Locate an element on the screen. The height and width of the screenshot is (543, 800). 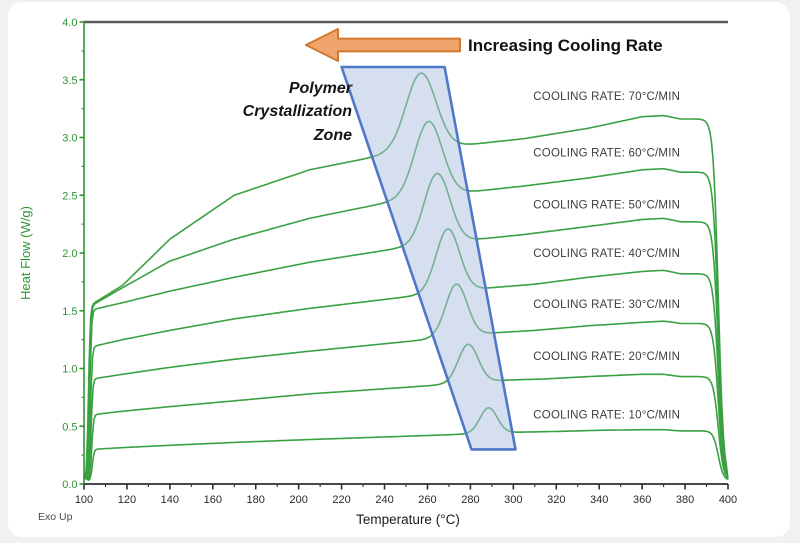
curve-label-30c-per-min: COOLING RATE: 30°C/MIN is located at coordinates (606, 305).